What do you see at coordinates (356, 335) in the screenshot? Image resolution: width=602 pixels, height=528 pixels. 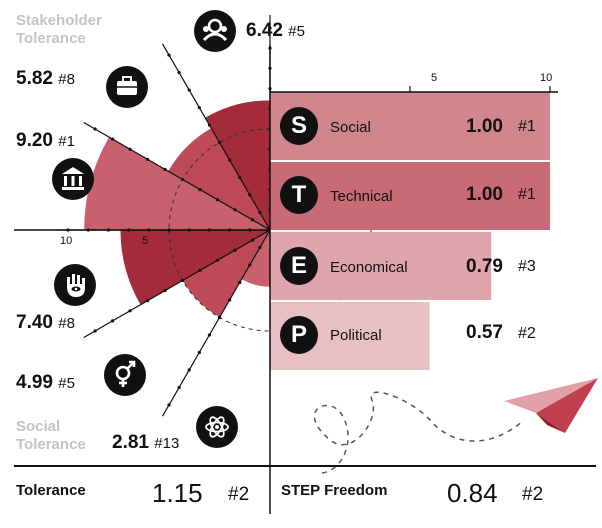 I see `step-name-political: Political` at bounding box center [356, 335].